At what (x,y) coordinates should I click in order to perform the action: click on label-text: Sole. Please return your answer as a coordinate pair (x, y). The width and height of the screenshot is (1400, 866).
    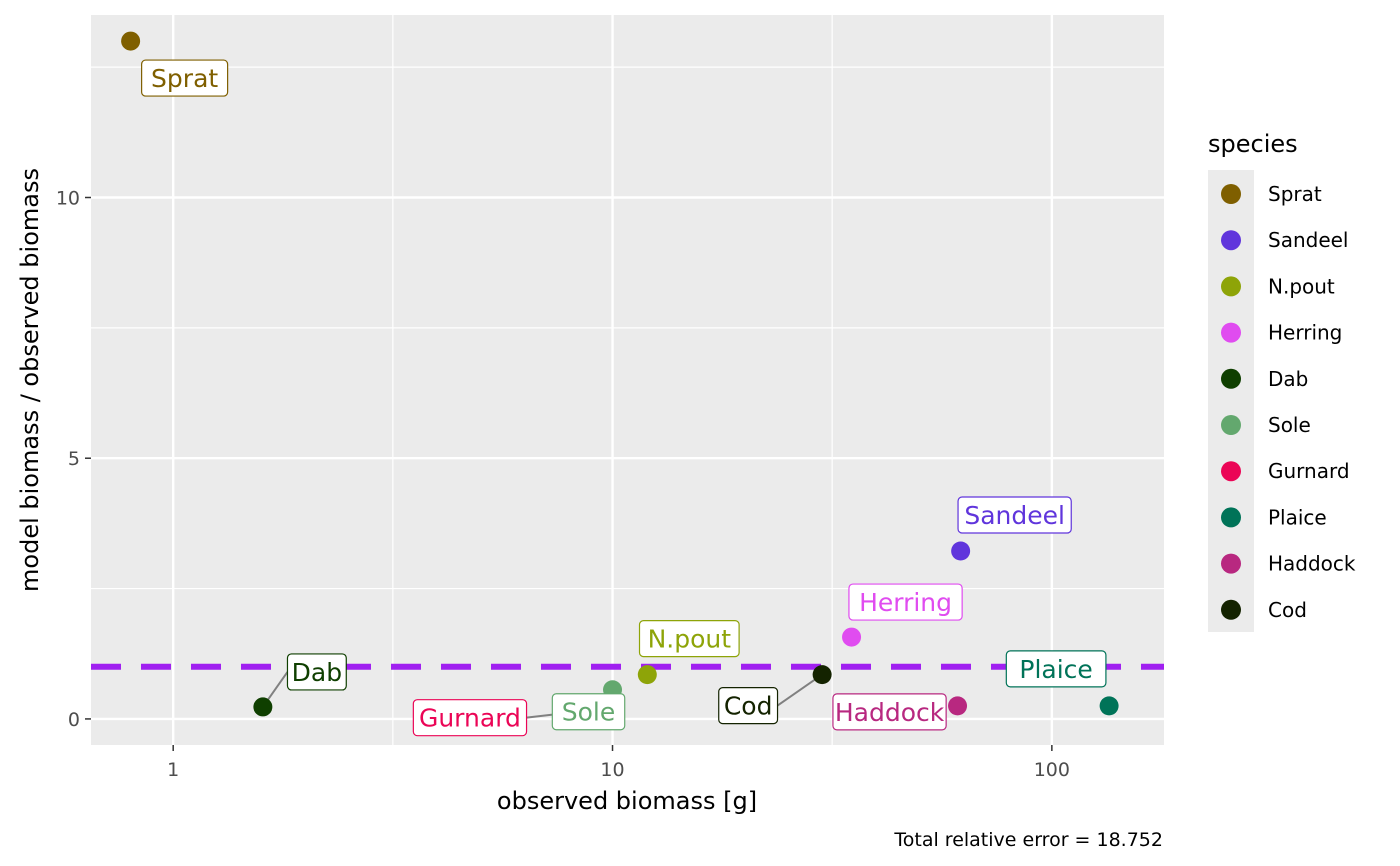
    Looking at the image, I should click on (589, 712).